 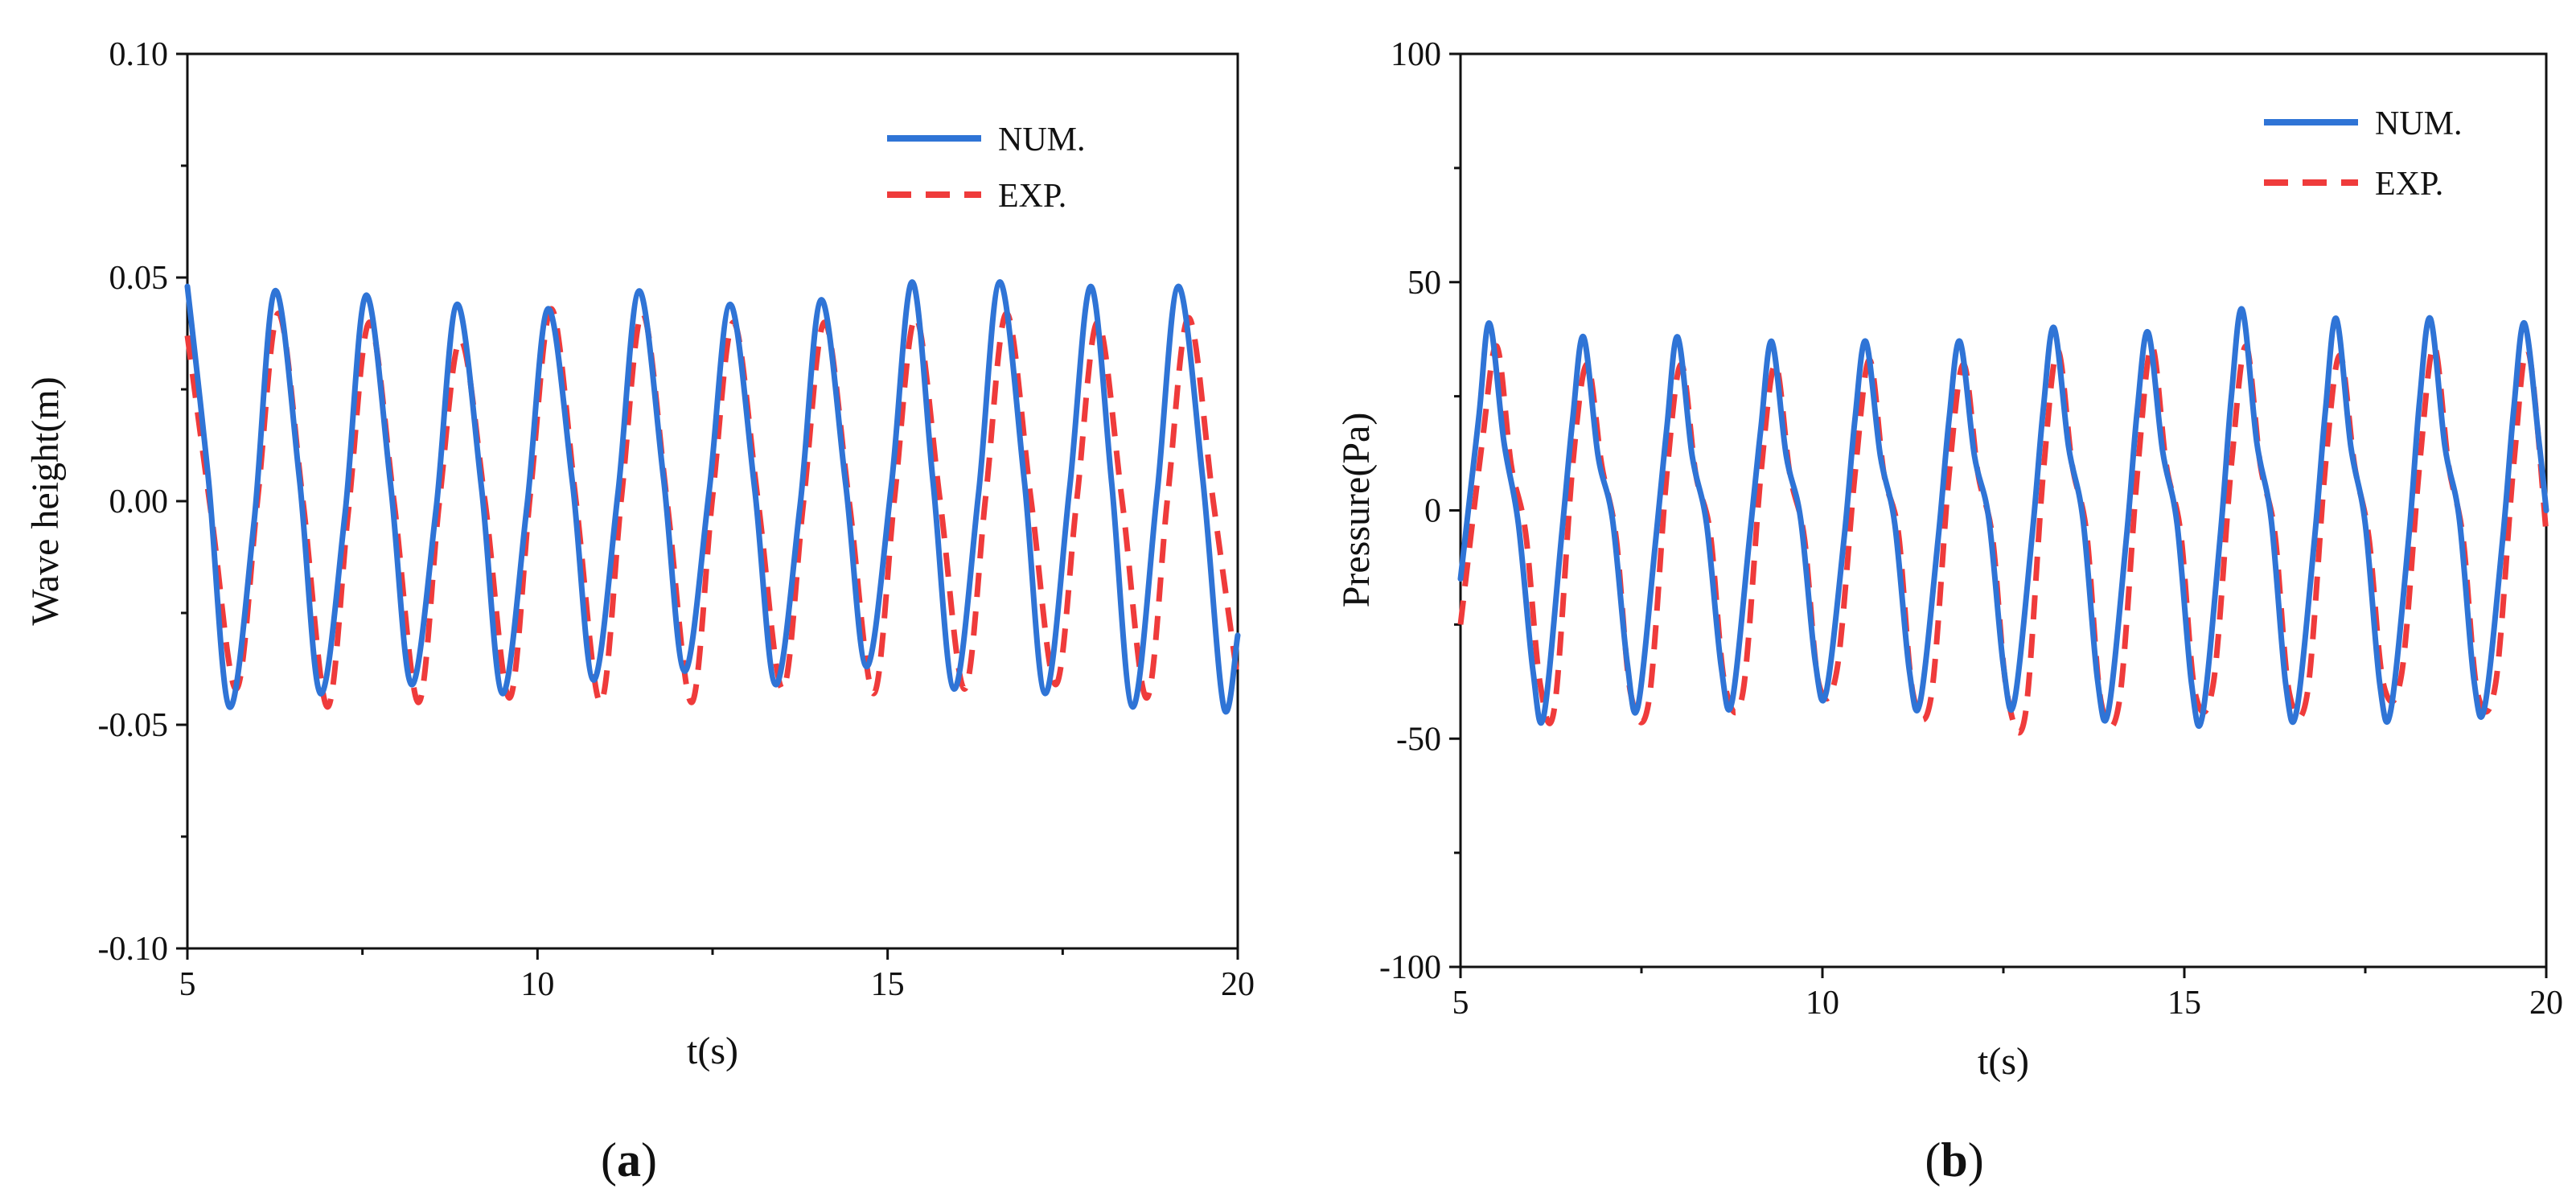 What do you see at coordinates (712, 508) in the screenshot?
I see `series-line-exp` at bounding box center [712, 508].